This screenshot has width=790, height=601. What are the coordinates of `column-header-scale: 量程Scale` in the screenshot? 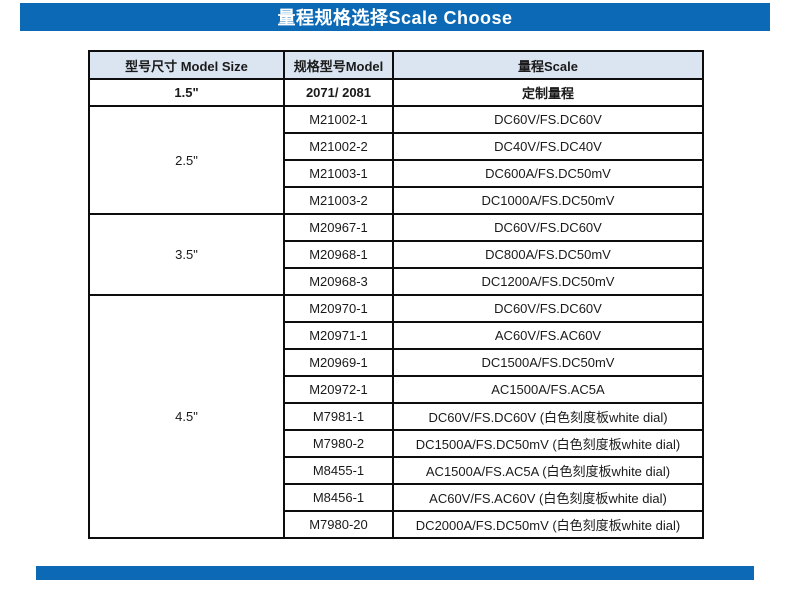 It's located at (548, 65).